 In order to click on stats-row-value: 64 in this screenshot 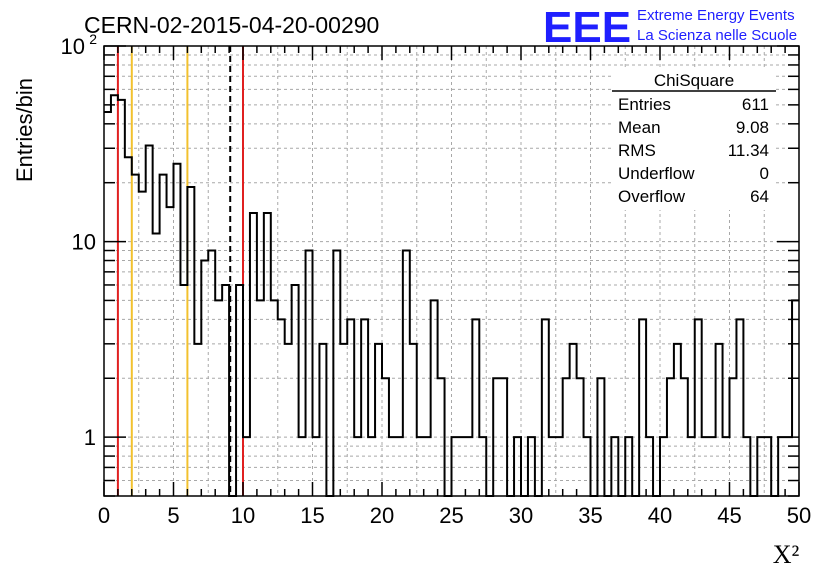, I will do `click(759, 196)`.